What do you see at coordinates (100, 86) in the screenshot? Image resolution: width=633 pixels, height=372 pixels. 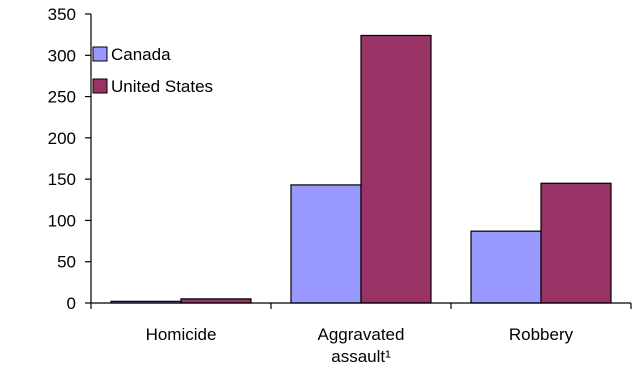 I see `legend-swatch-united-states` at bounding box center [100, 86].